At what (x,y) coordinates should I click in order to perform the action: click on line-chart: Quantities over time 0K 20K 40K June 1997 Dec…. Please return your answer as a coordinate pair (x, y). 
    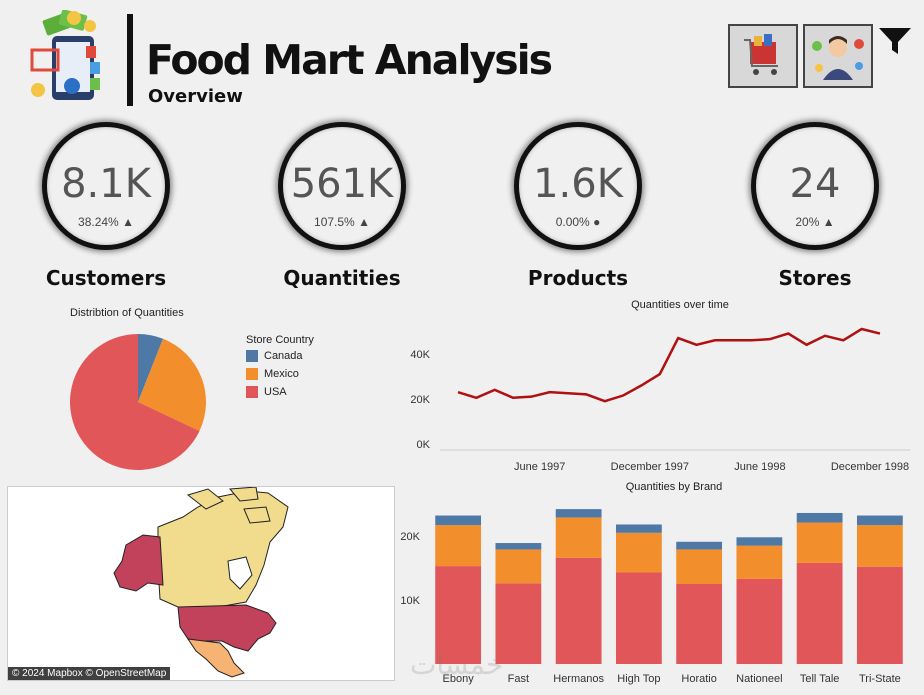
    Looking at the image, I should click on (657, 386).